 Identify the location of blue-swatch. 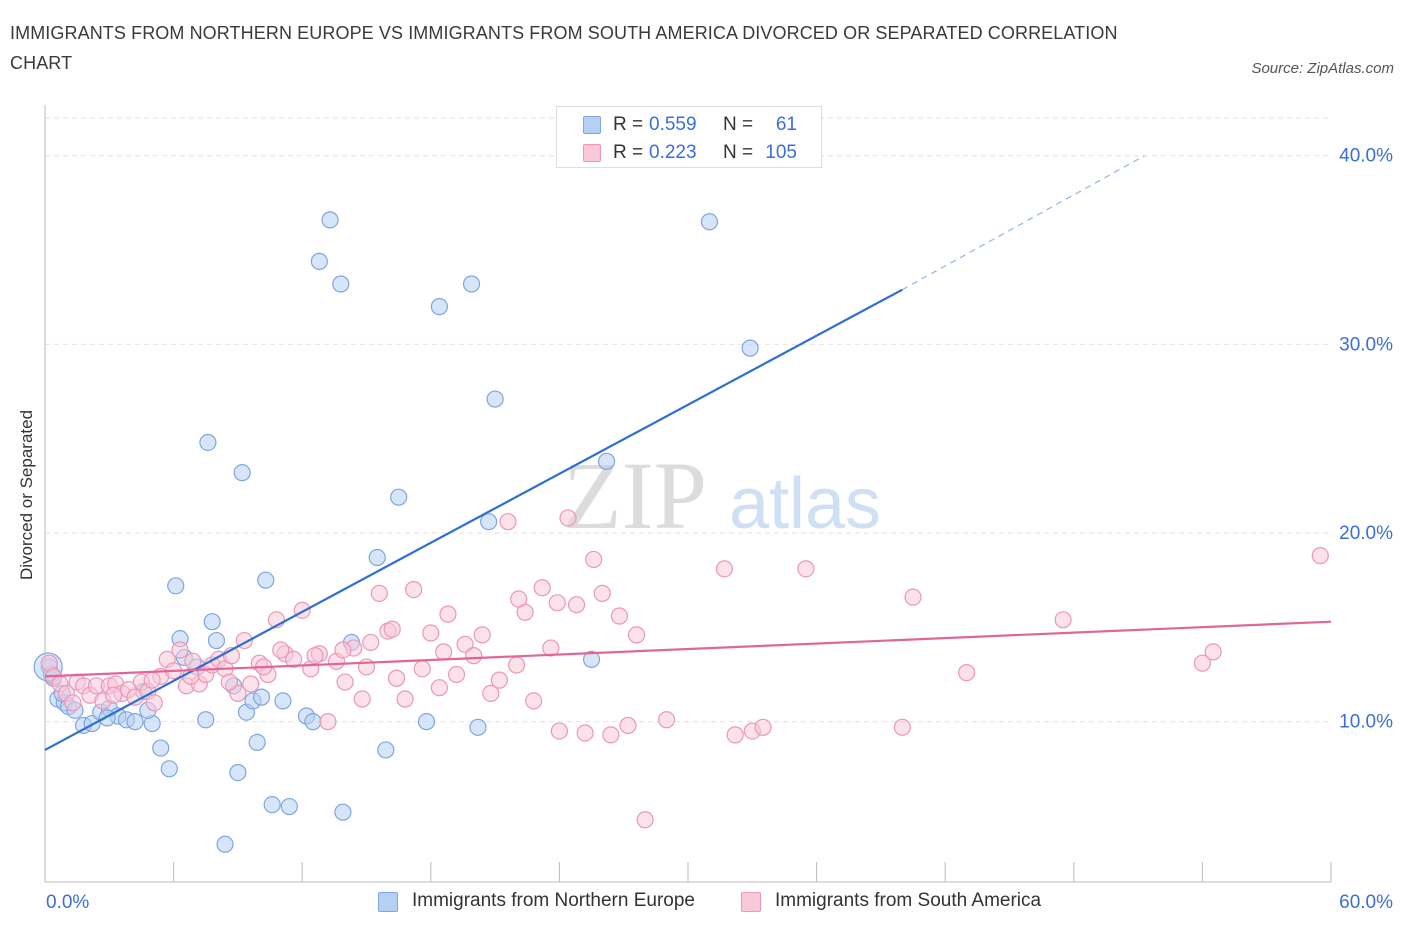
(592, 125).